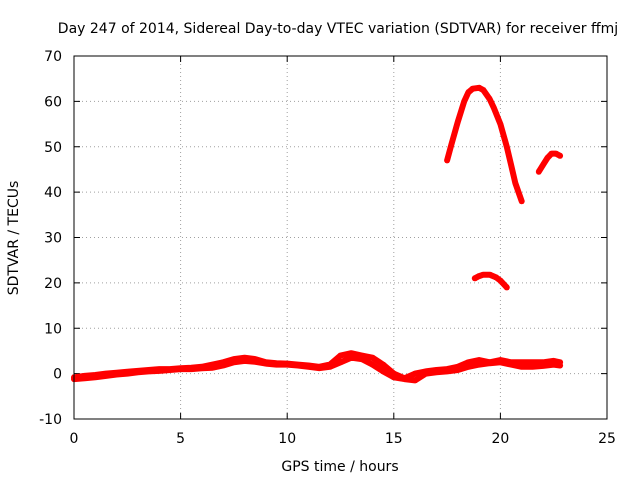  What do you see at coordinates (500, 439) in the screenshot?
I see `x-tick-label: 20` at bounding box center [500, 439].